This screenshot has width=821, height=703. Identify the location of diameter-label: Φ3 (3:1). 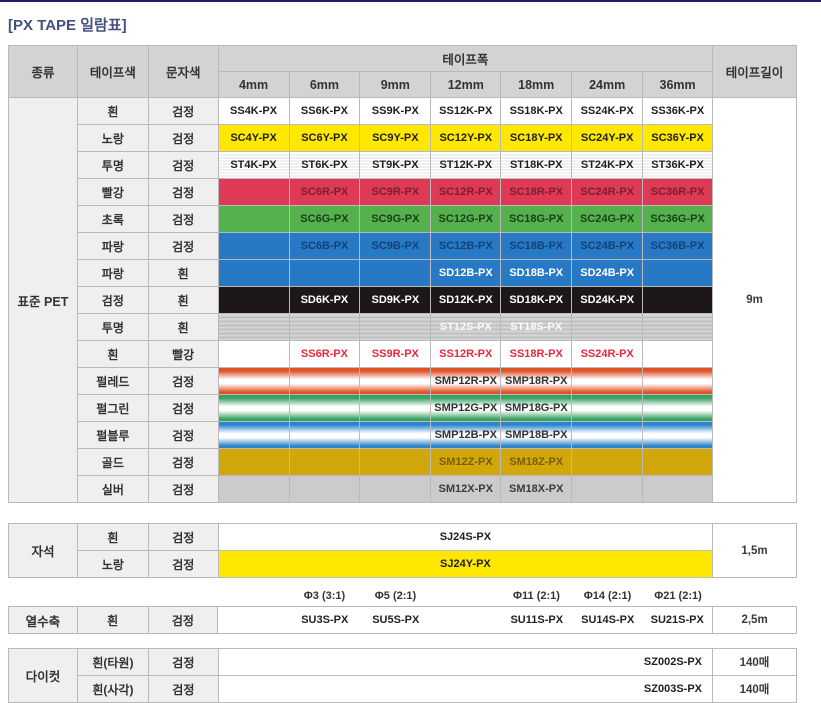
(324, 596).